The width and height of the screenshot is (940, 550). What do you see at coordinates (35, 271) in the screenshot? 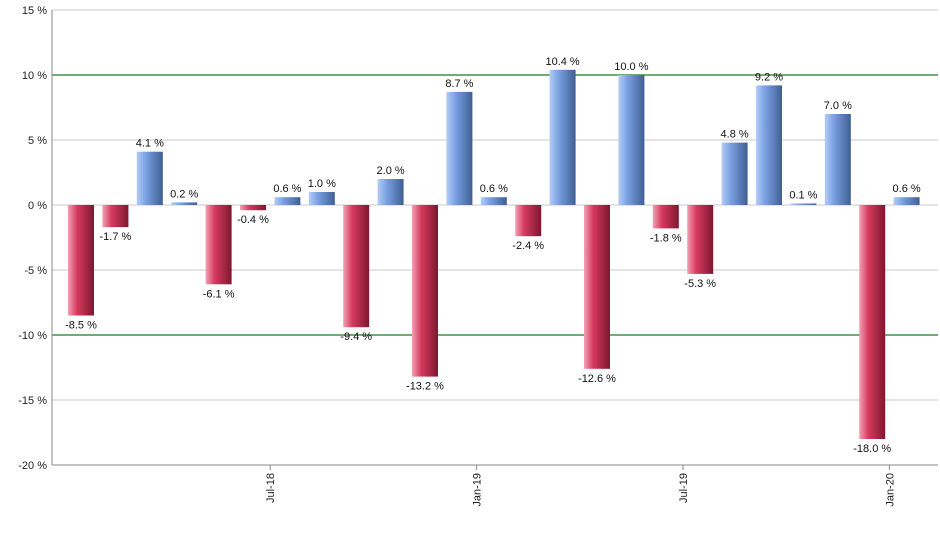
I see `y-tick-label: -5 %` at bounding box center [35, 271].